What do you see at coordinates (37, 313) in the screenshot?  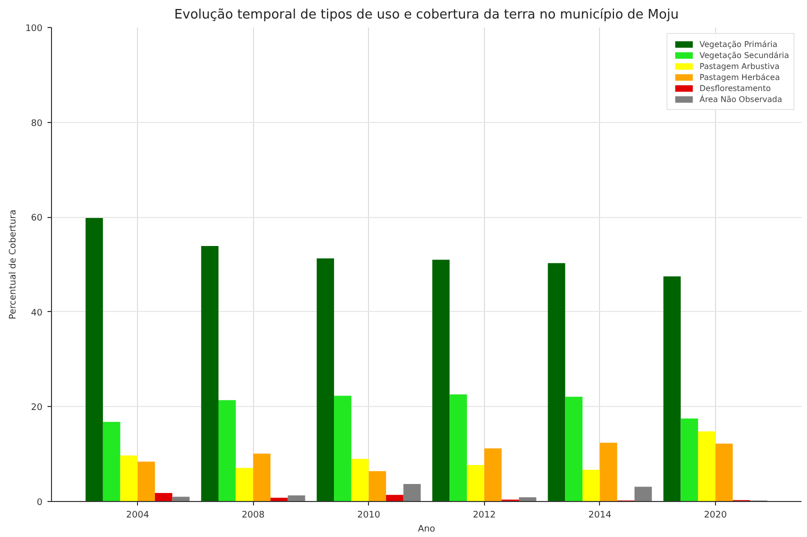 I see `y-tick-label: 40` at bounding box center [37, 313].